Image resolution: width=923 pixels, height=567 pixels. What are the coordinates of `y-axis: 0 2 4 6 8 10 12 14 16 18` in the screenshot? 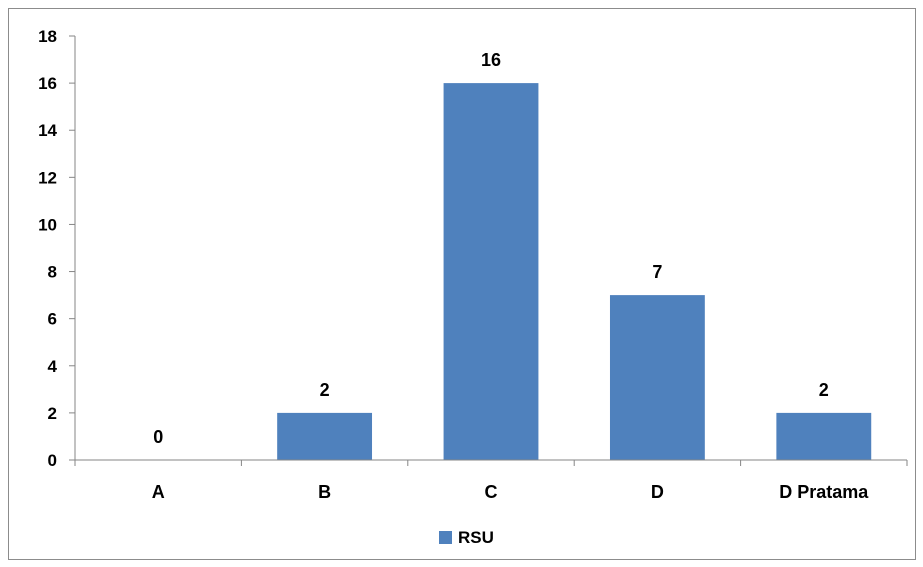 It's located at (57, 248).